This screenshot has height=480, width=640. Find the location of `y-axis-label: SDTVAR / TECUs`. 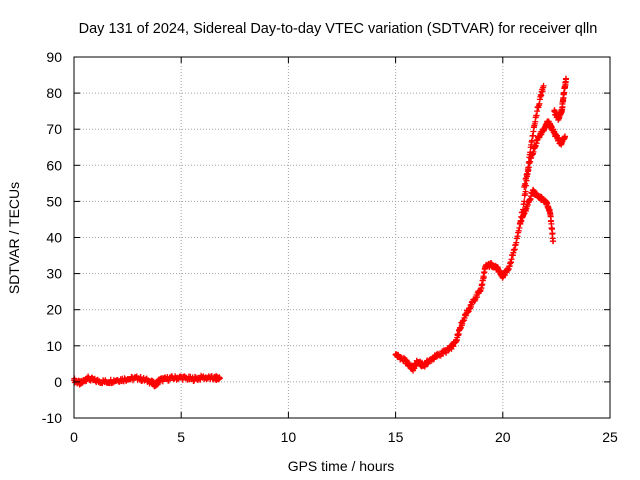

y-axis-label: SDTVAR / TECUs is located at coordinates (14, 238).